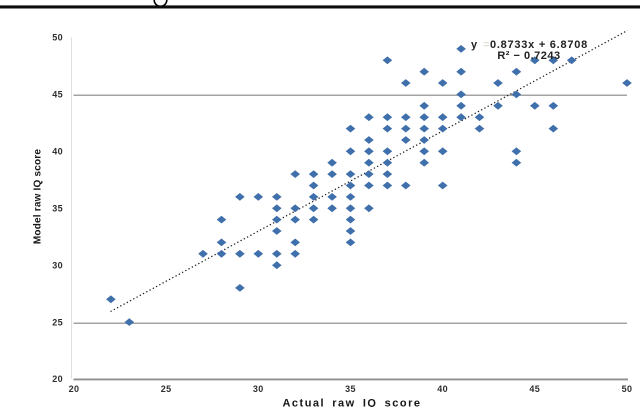 Image resolution: width=640 pixels, height=407 pixels. Describe the element at coordinates (474, 45) in the screenshot. I see `svg-text: y` at that location.